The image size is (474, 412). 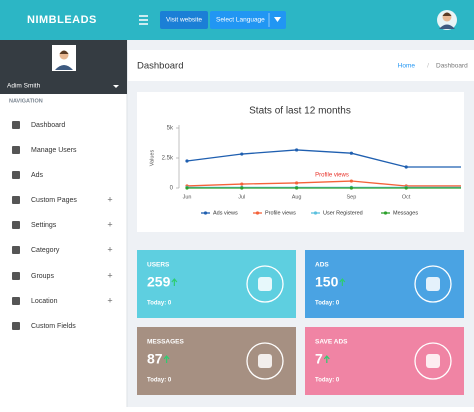 What do you see at coordinates (54, 150) in the screenshot?
I see `menu-item: Manage Users` at bounding box center [54, 150].